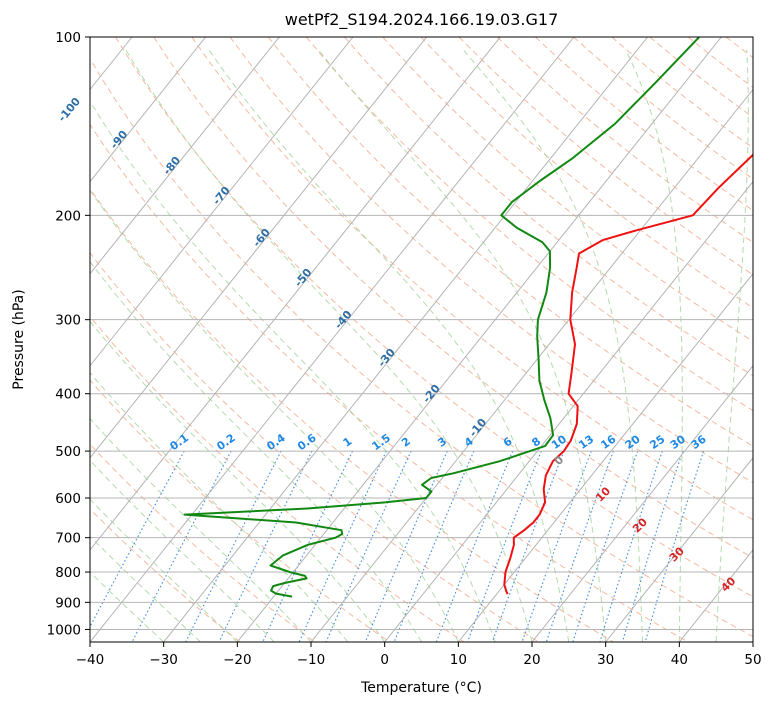 This screenshot has height=708, width=775. I want to click on x-tick-label: 30, so click(605, 660).